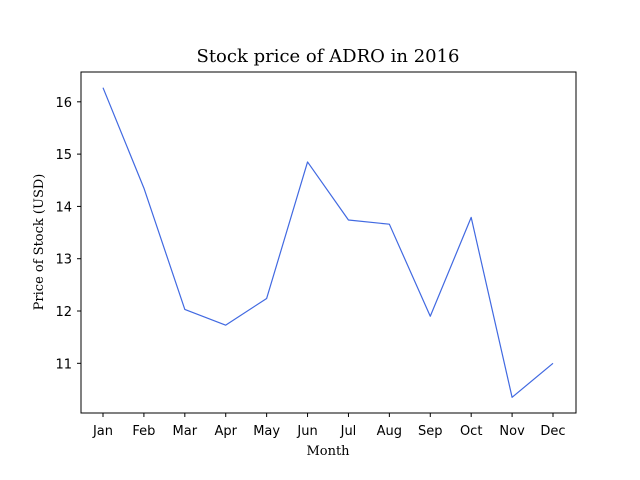 The height and width of the screenshot is (480, 640). Describe the element at coordinates (63, 103) in the screenshot. I see `y-tick-label: 16` at that location.